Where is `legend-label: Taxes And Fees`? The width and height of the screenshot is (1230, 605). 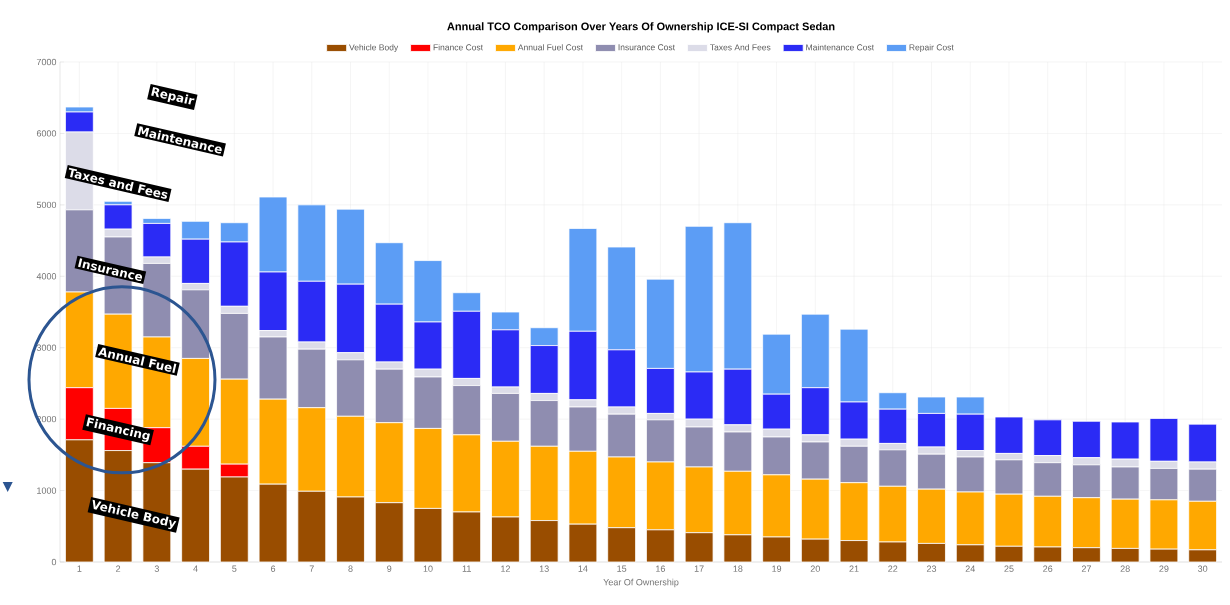 legend-label: Taxes And Fees is located at coordinates (740, 47).